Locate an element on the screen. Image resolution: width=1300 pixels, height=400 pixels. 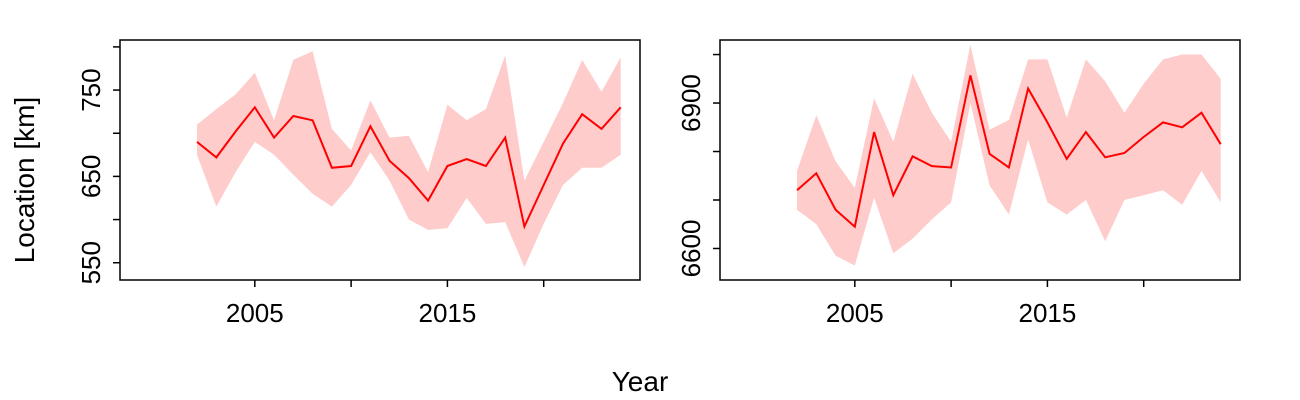
y-tick-label: 6900 is located at coordinates (691, 103).